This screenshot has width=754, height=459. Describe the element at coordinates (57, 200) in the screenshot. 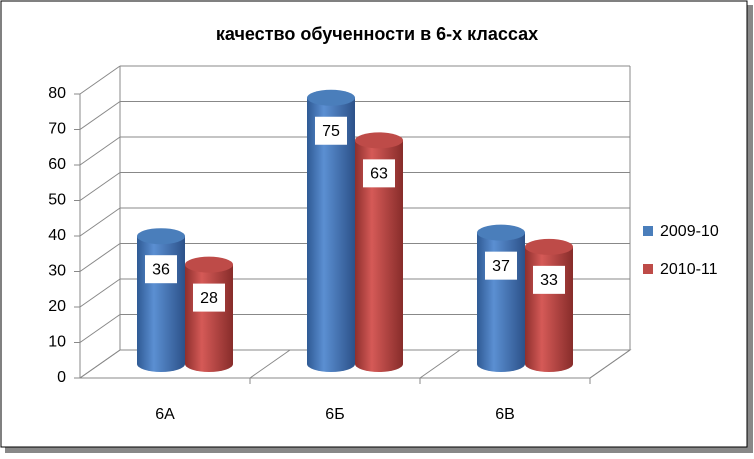

I see `y-tick-label: 50` at that location.